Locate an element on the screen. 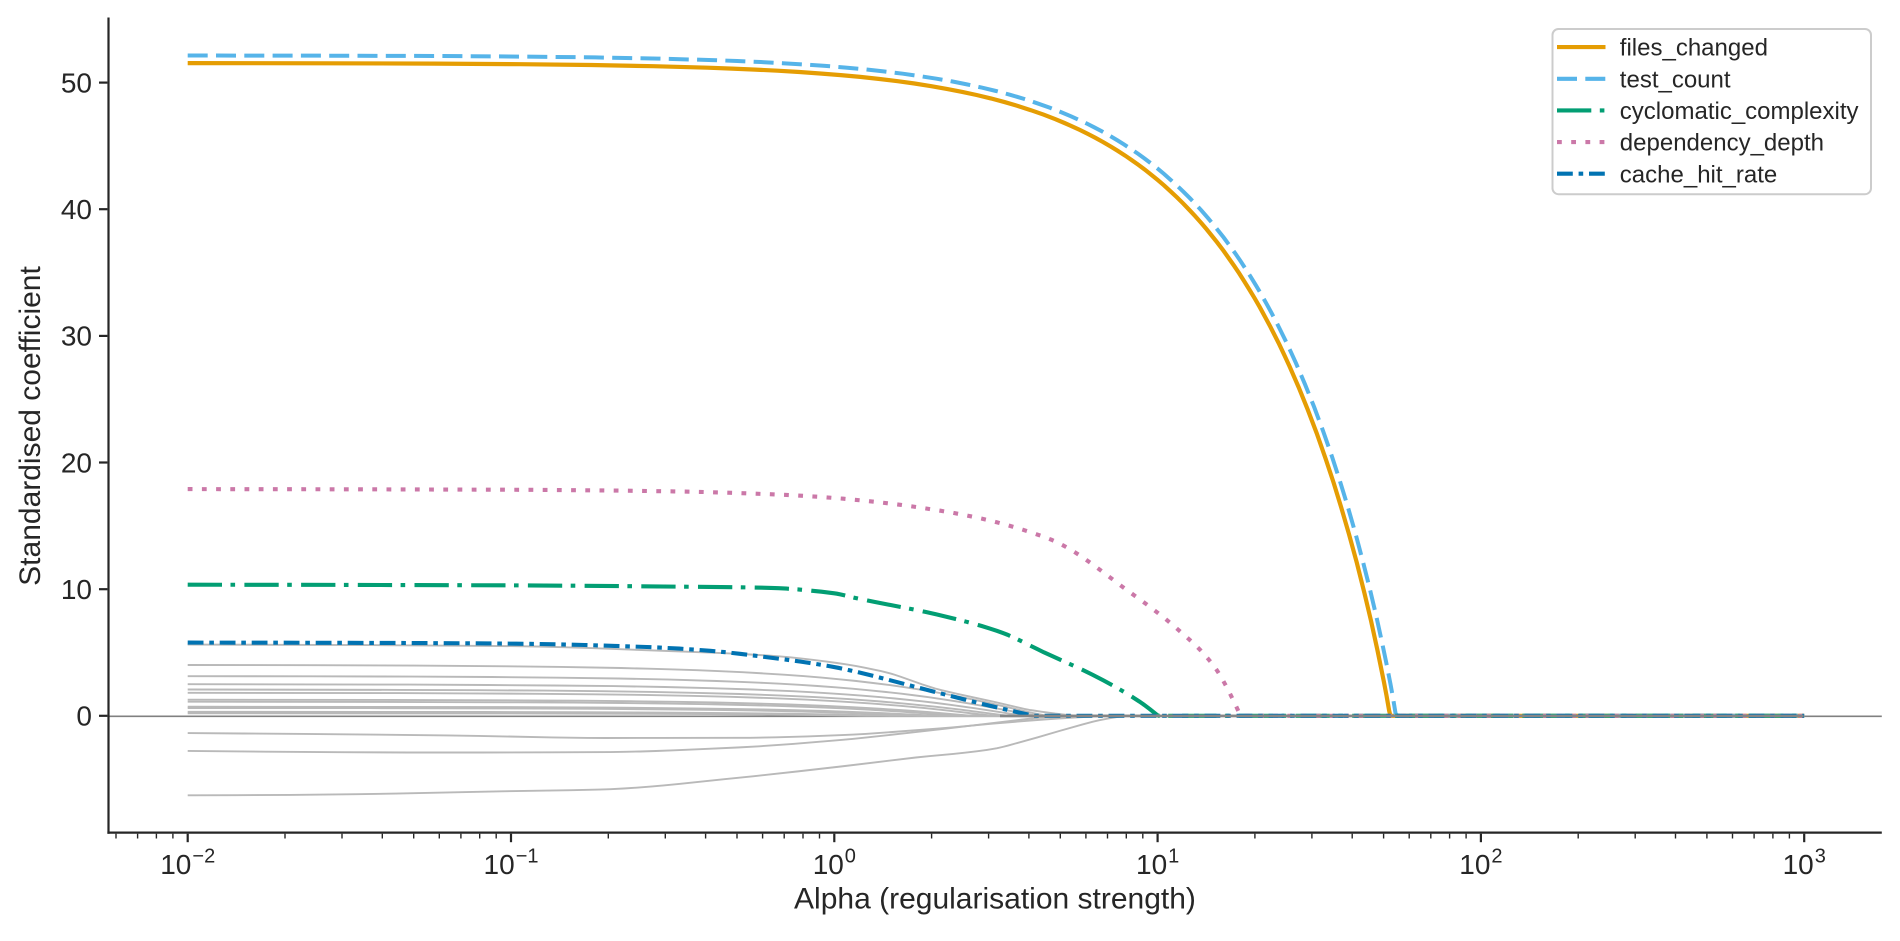 Image resolution: width=1900 pixels, height=941 pixels. svg-text: dependency_depth is located at coordinates (1722, 143).